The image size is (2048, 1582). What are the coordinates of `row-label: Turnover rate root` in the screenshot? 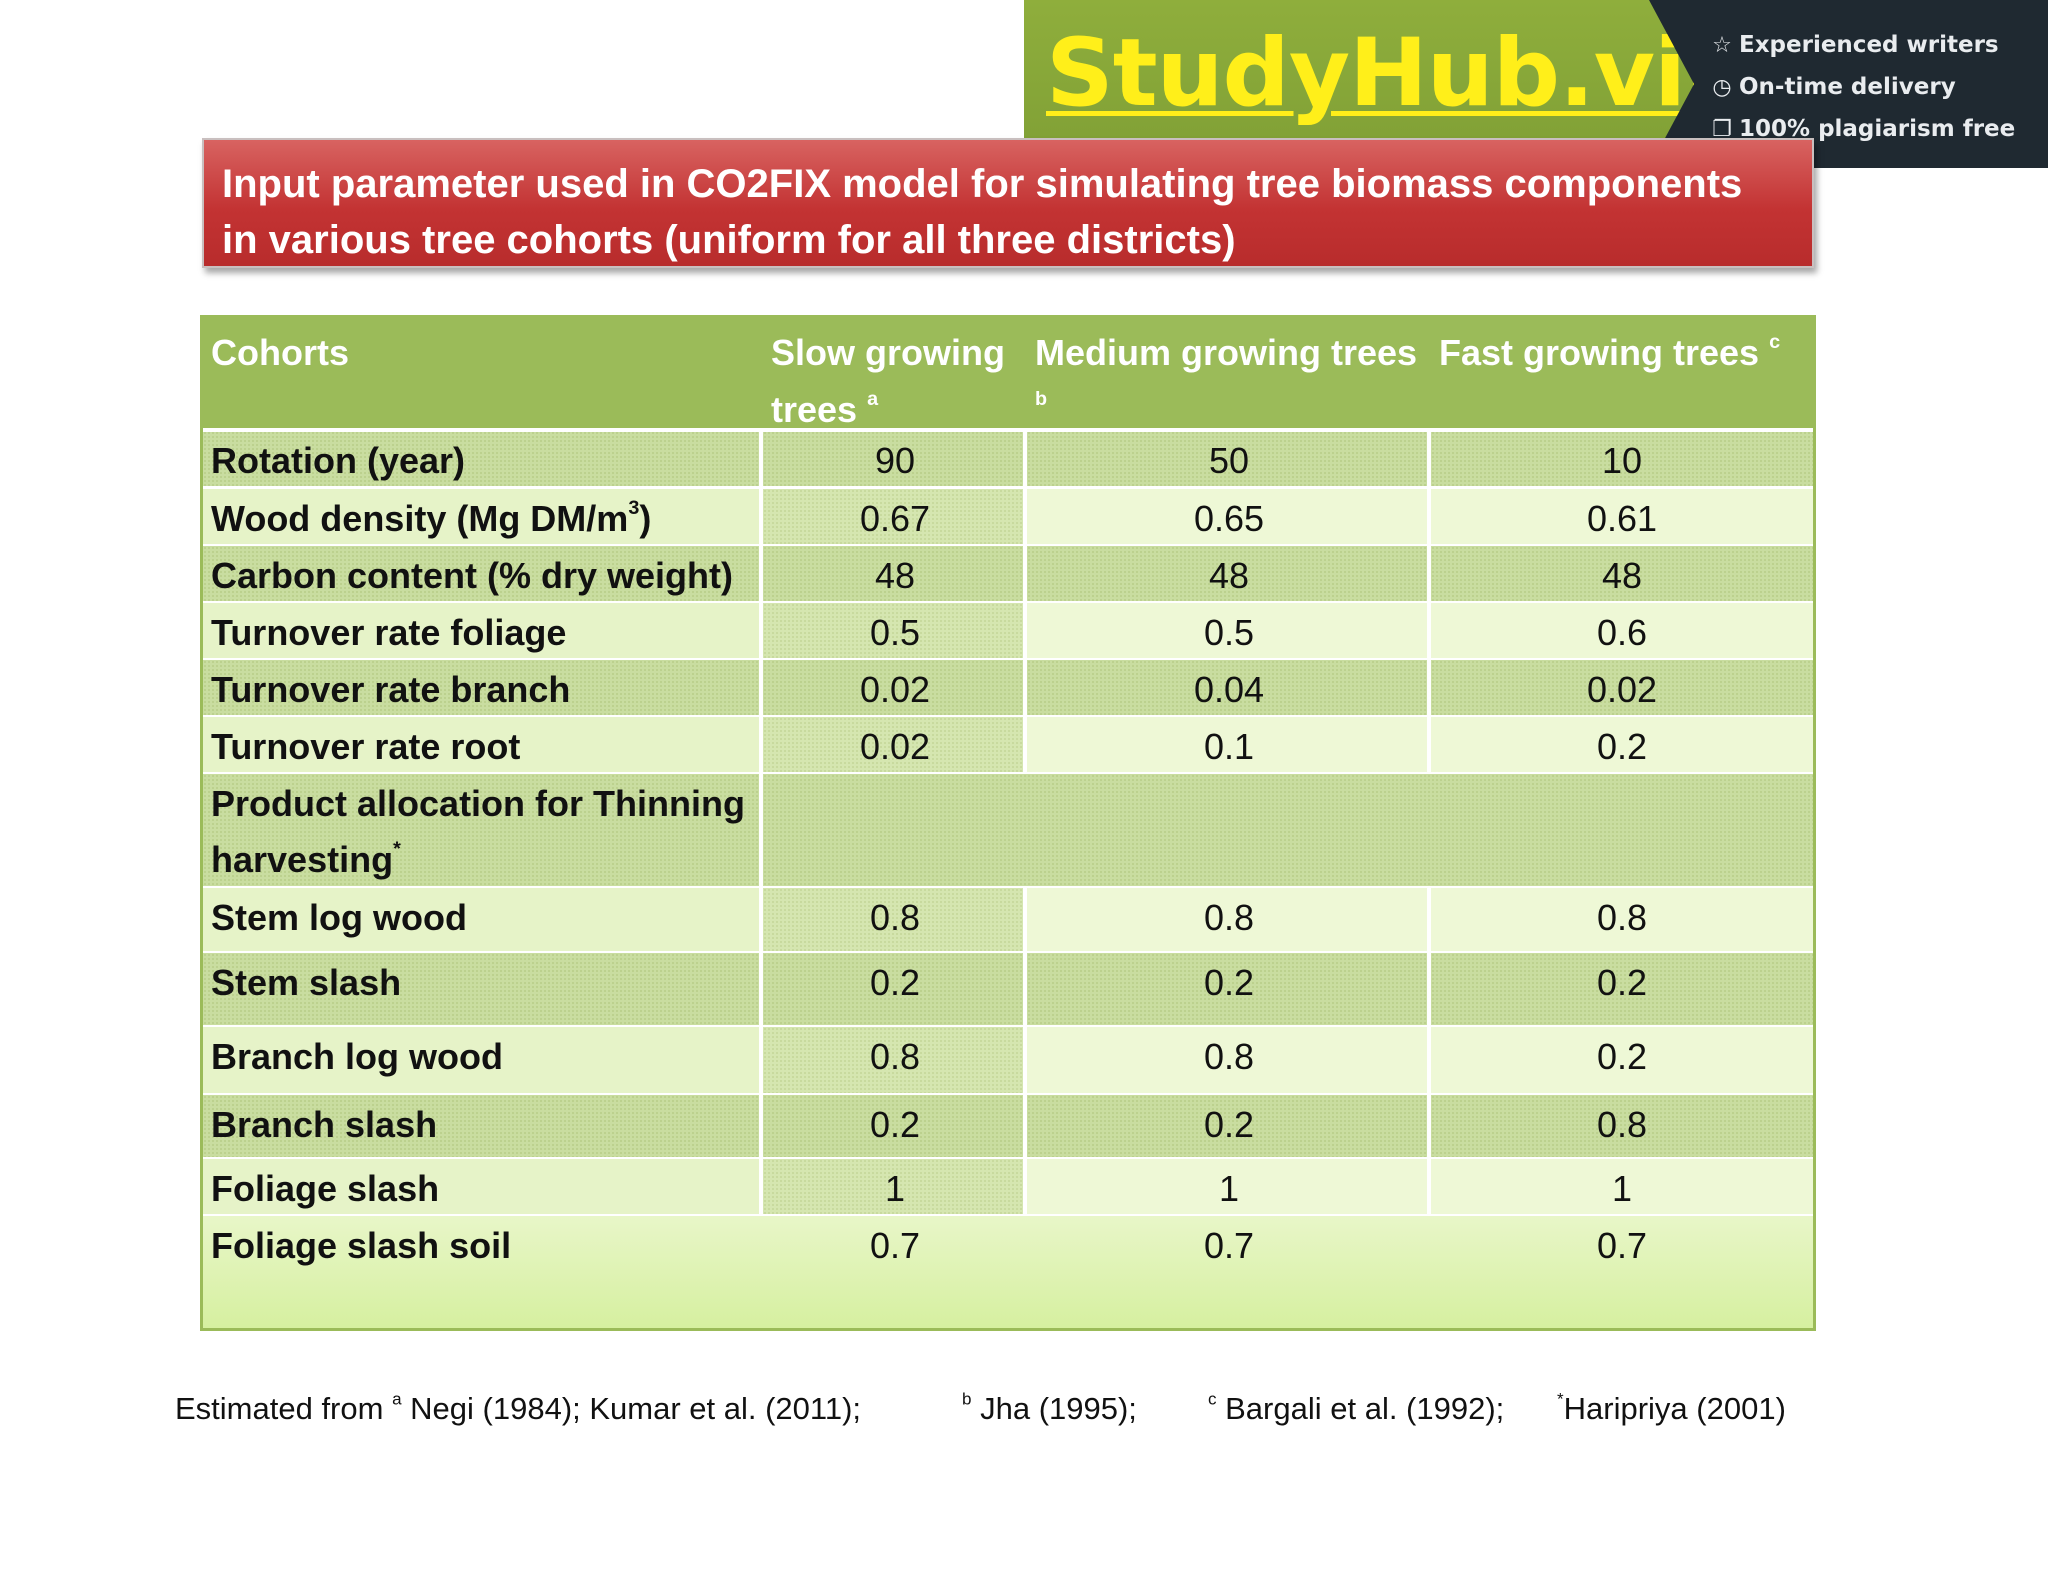 It's located at (481, 745).